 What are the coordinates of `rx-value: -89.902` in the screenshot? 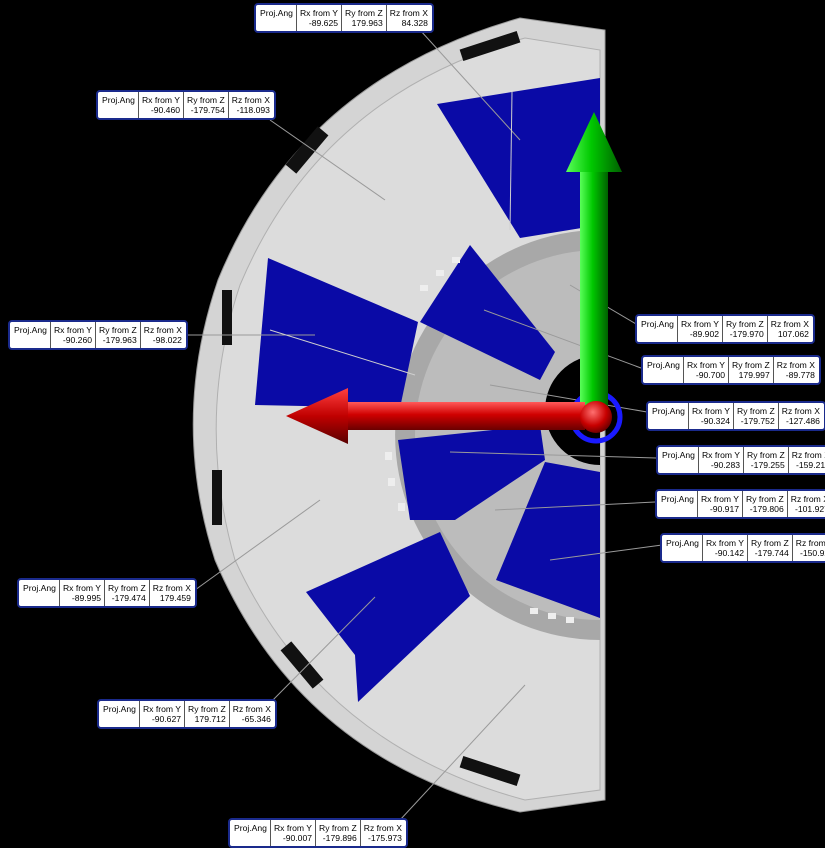 It's located at (704, 334).